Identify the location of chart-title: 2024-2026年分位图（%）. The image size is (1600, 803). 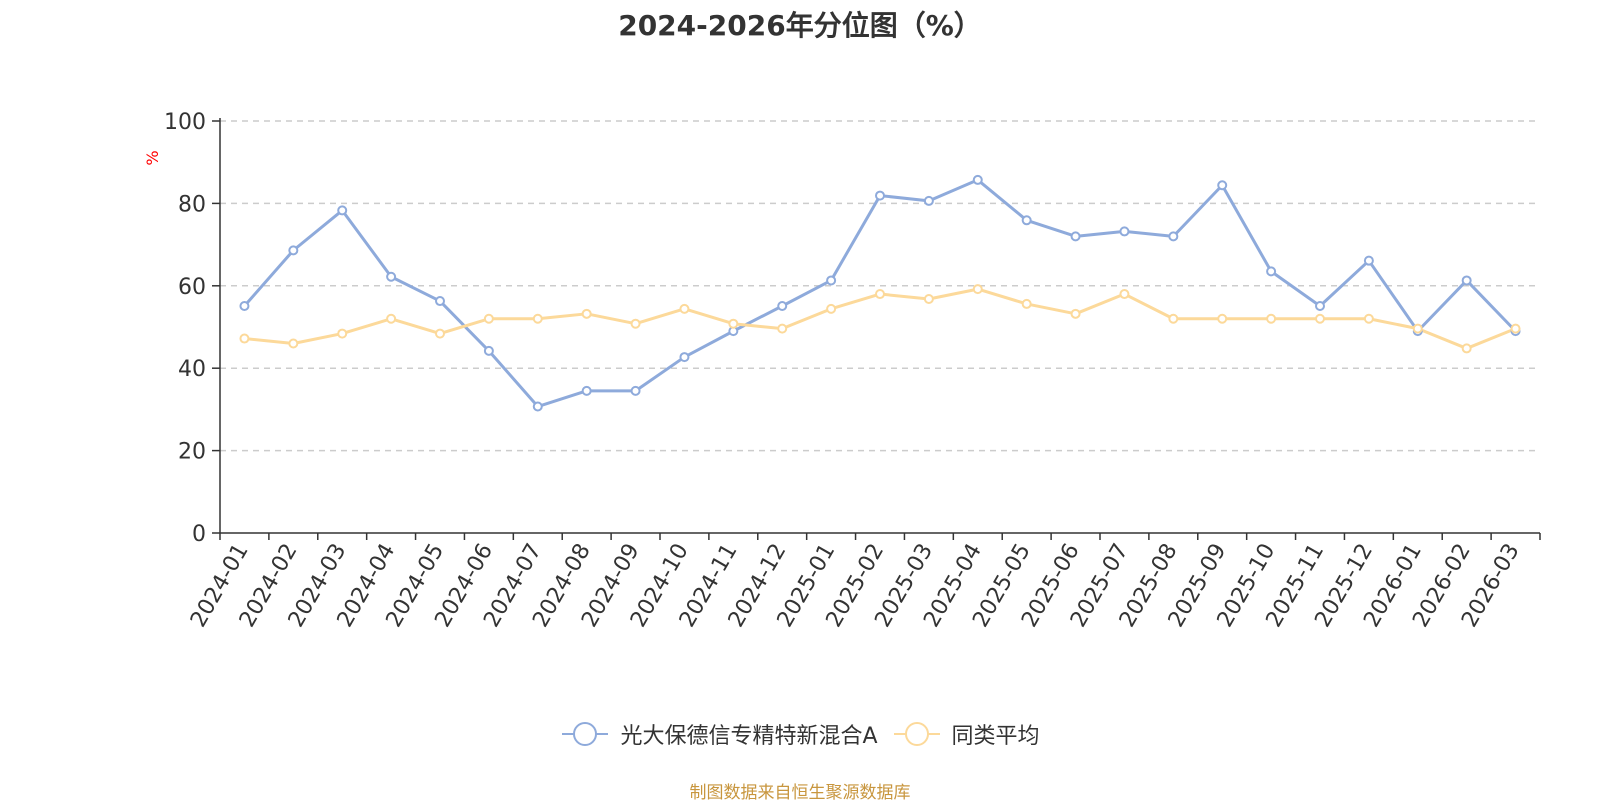
(800, 25).